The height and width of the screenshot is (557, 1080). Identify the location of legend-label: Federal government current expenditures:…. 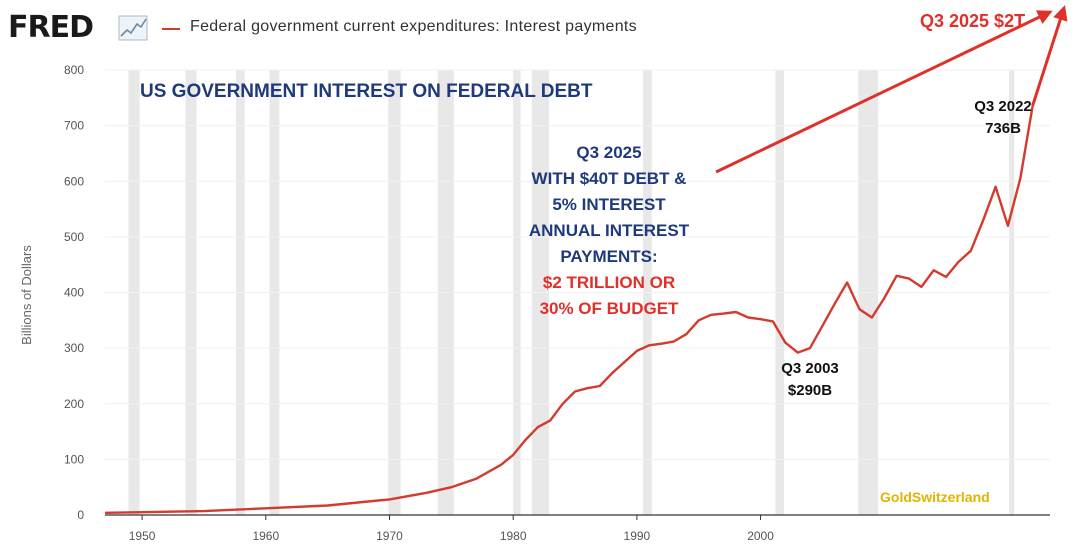
(413, 26).